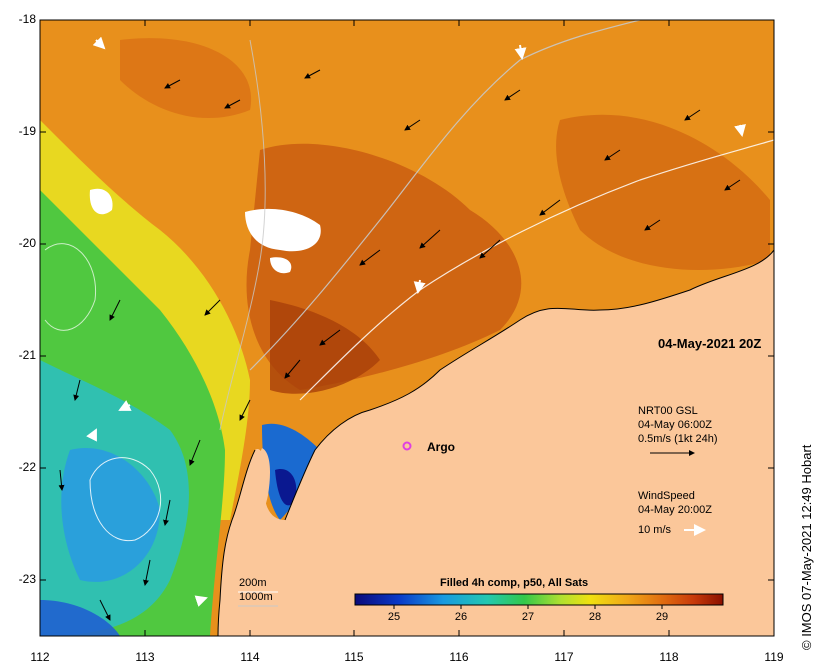 This screenshot has width=818, height=672. What do you see at coordinates (669, 657) in the screenshot?
I see `x-tick-label: 118` at bounding box center [669, 657].